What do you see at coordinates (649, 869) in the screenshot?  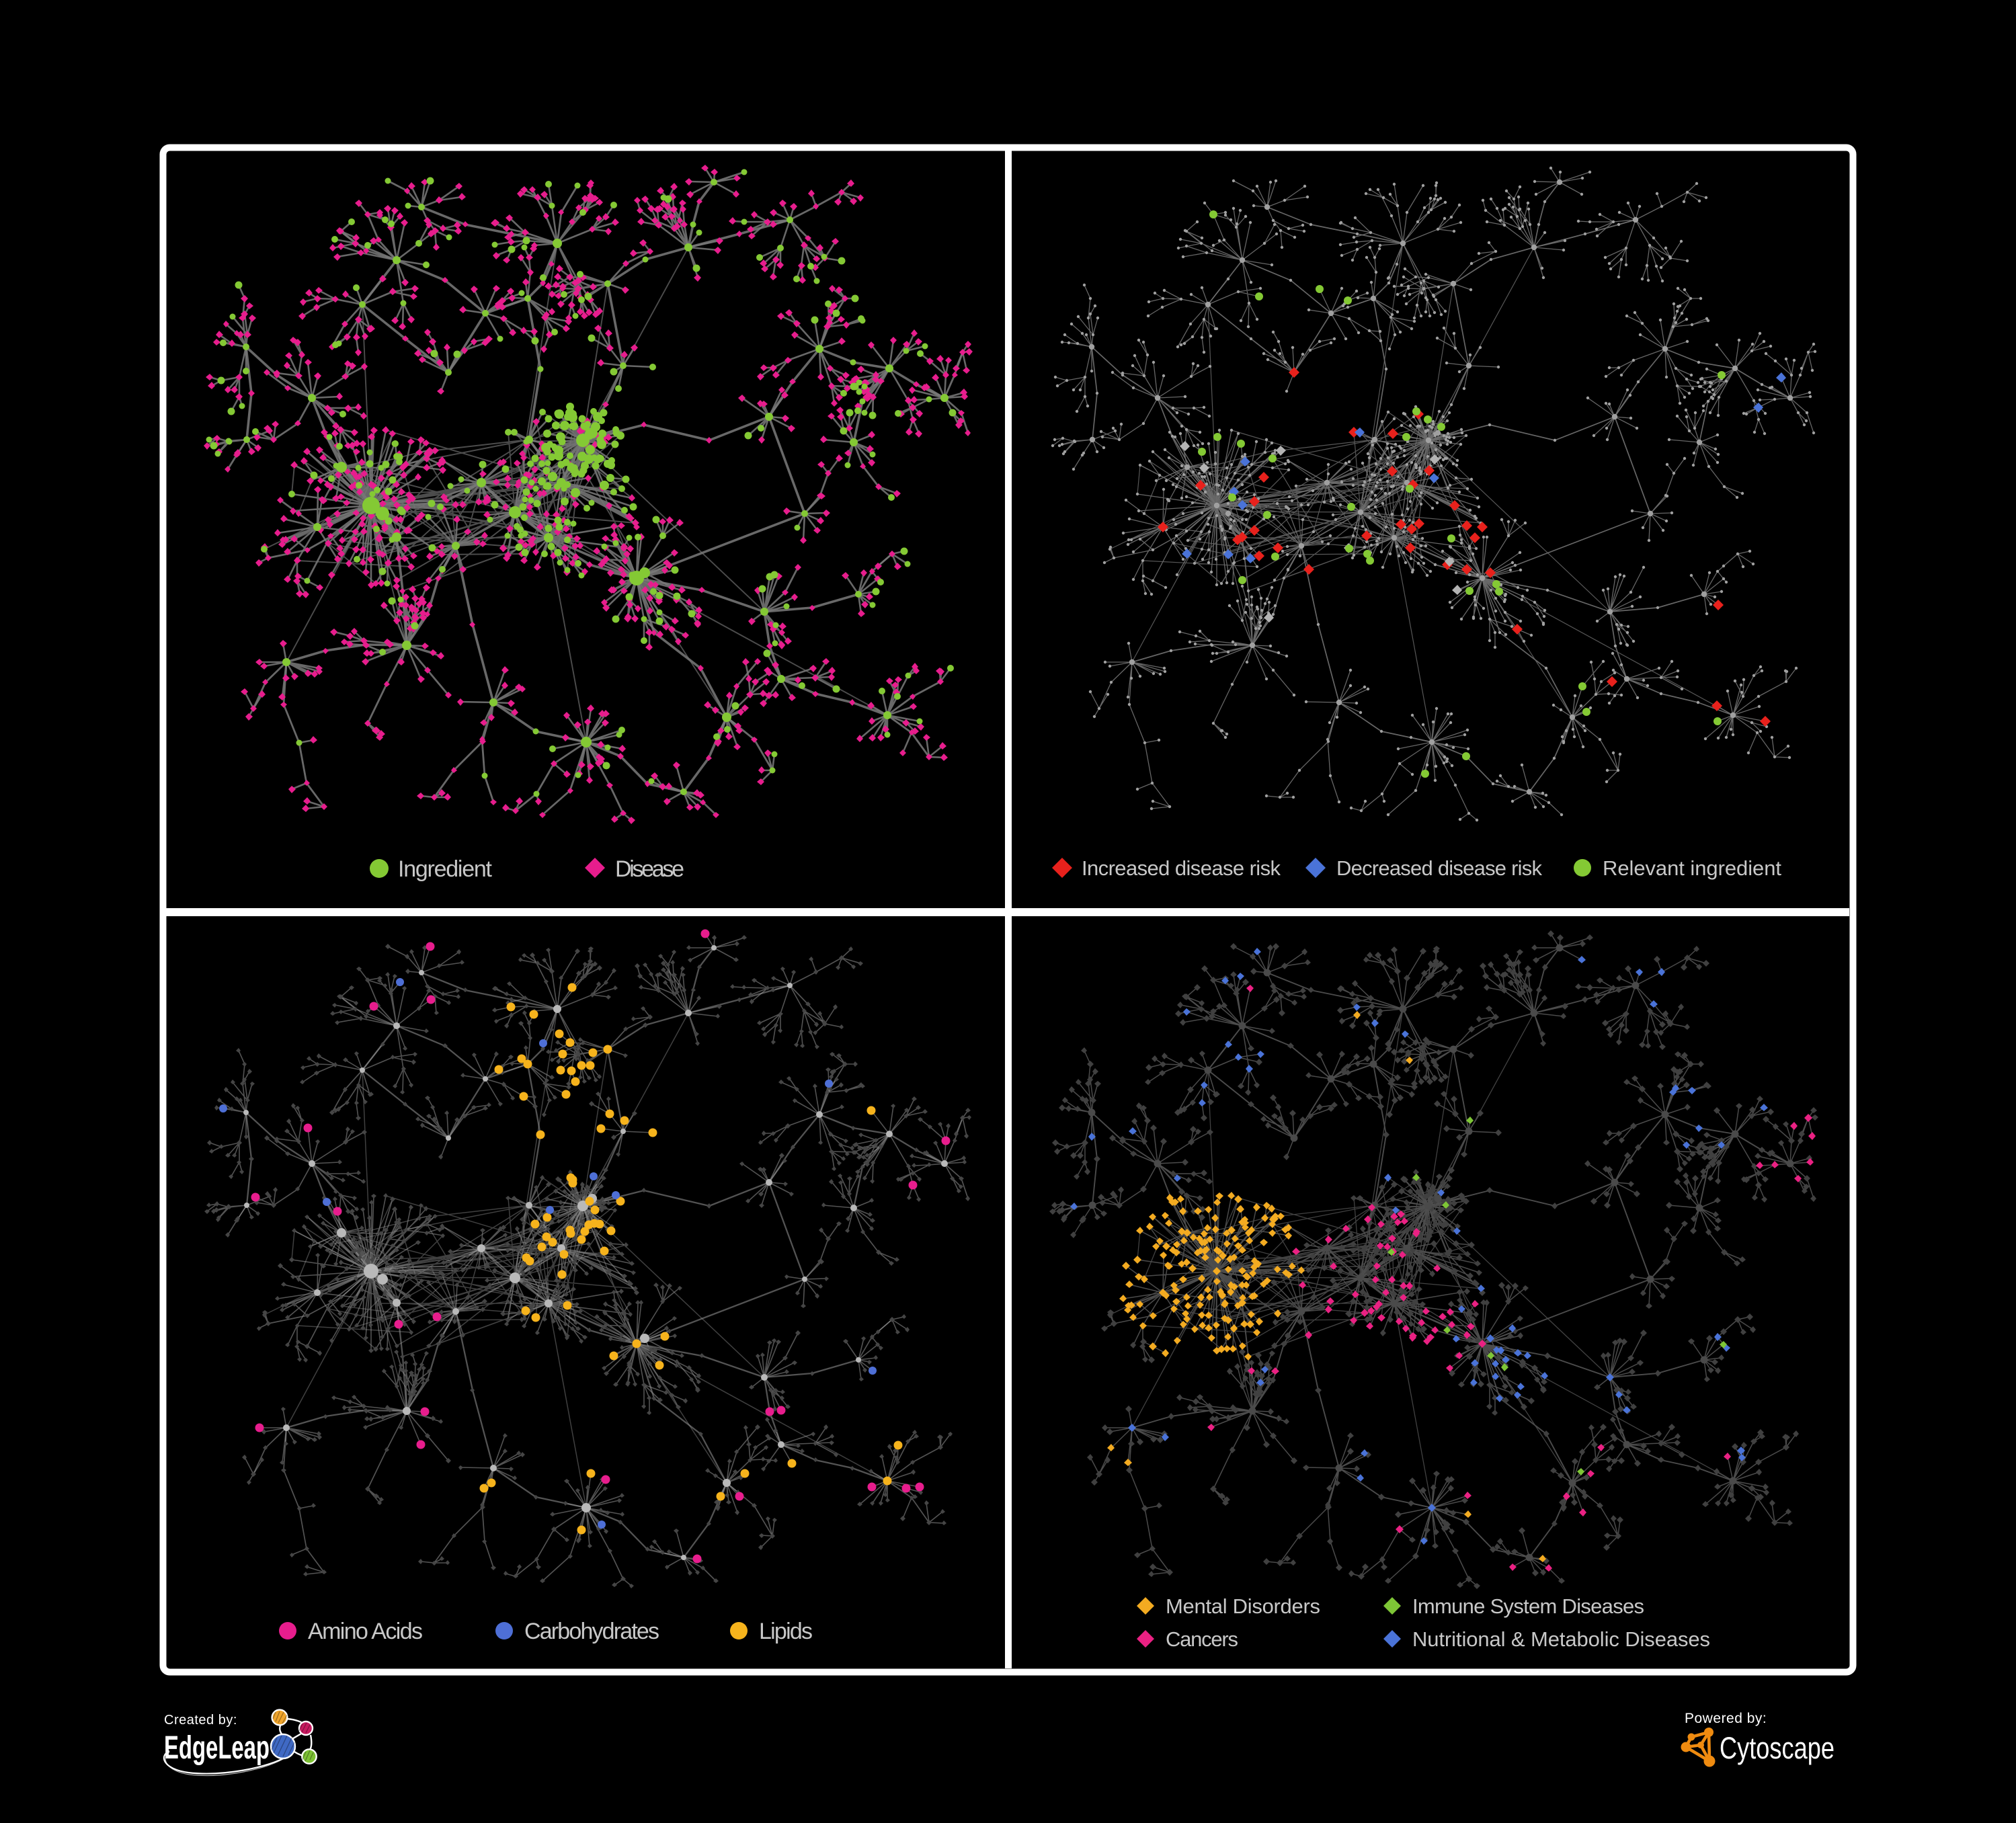 I see `svg-text: Disease` at bounding box center [649, 869].